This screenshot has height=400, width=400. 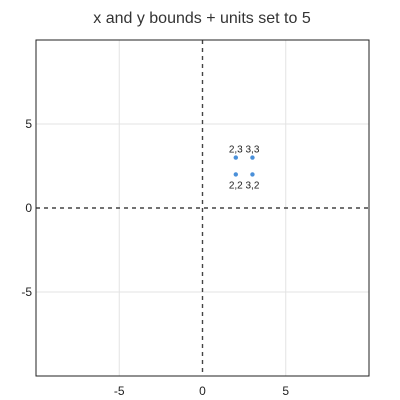 What do you see at coordinates (285, 391) in the screenshot?
I see `x-tick-label: 5` at bounding box center [285, 391].